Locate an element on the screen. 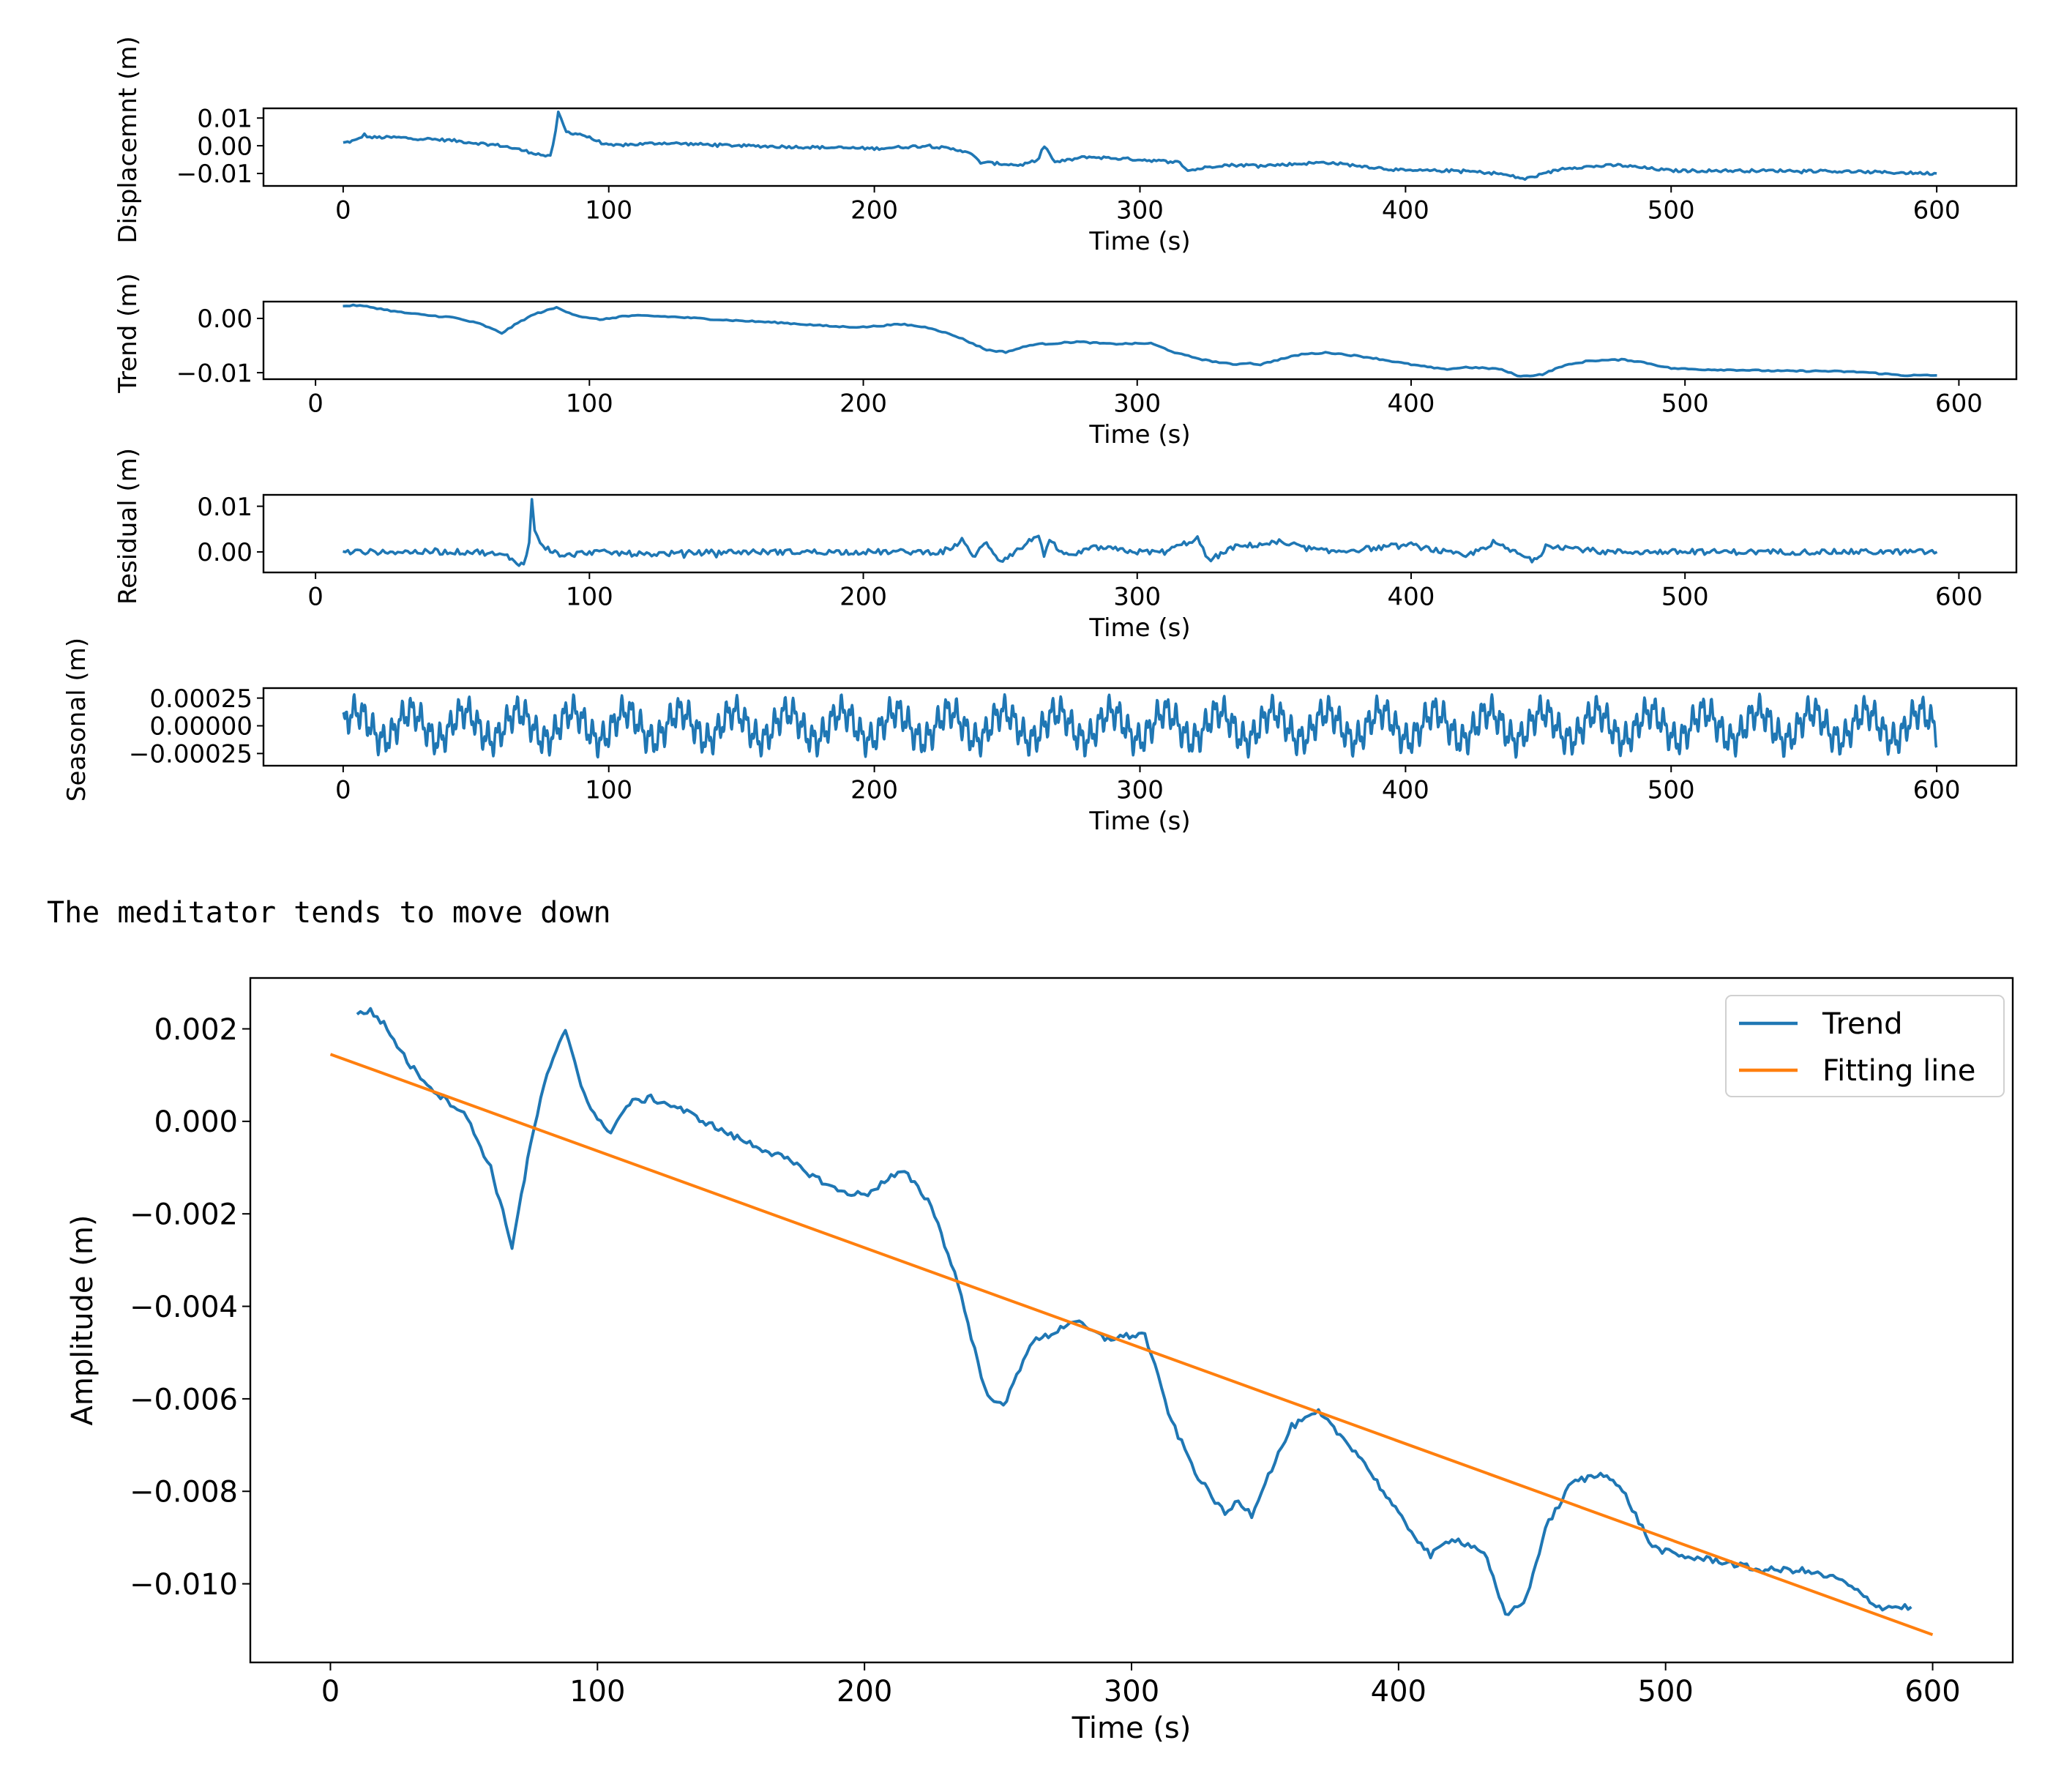  y-tick-label: −0.006 is located at coordinates (184, 1399).